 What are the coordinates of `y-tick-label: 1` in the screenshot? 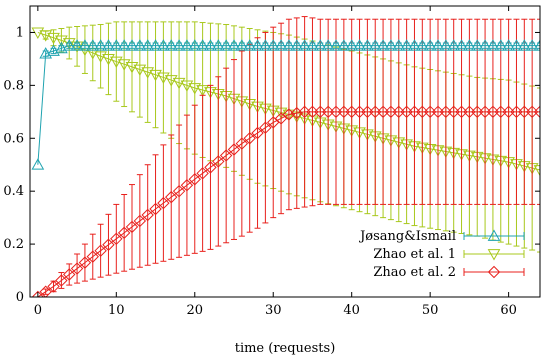 It's located at (20, 32).